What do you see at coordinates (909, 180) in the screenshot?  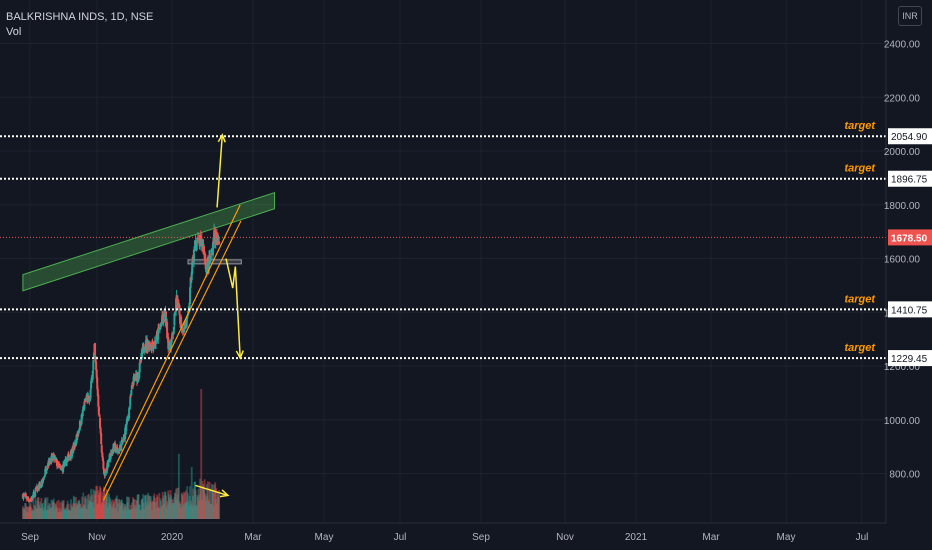 I see `level-price-label: 1896.75` at bounding box center [909, 180].